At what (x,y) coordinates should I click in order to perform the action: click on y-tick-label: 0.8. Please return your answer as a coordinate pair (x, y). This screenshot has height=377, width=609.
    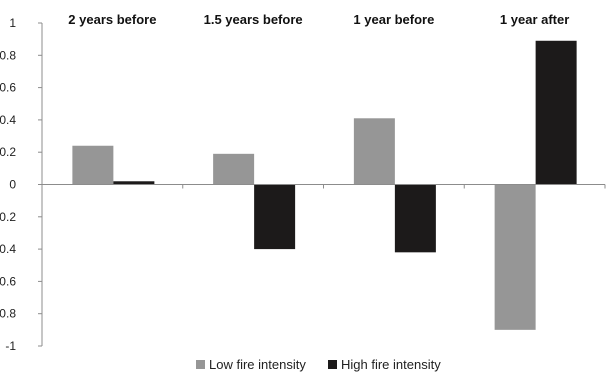
    Looking at the image, I should click on (8, 55).